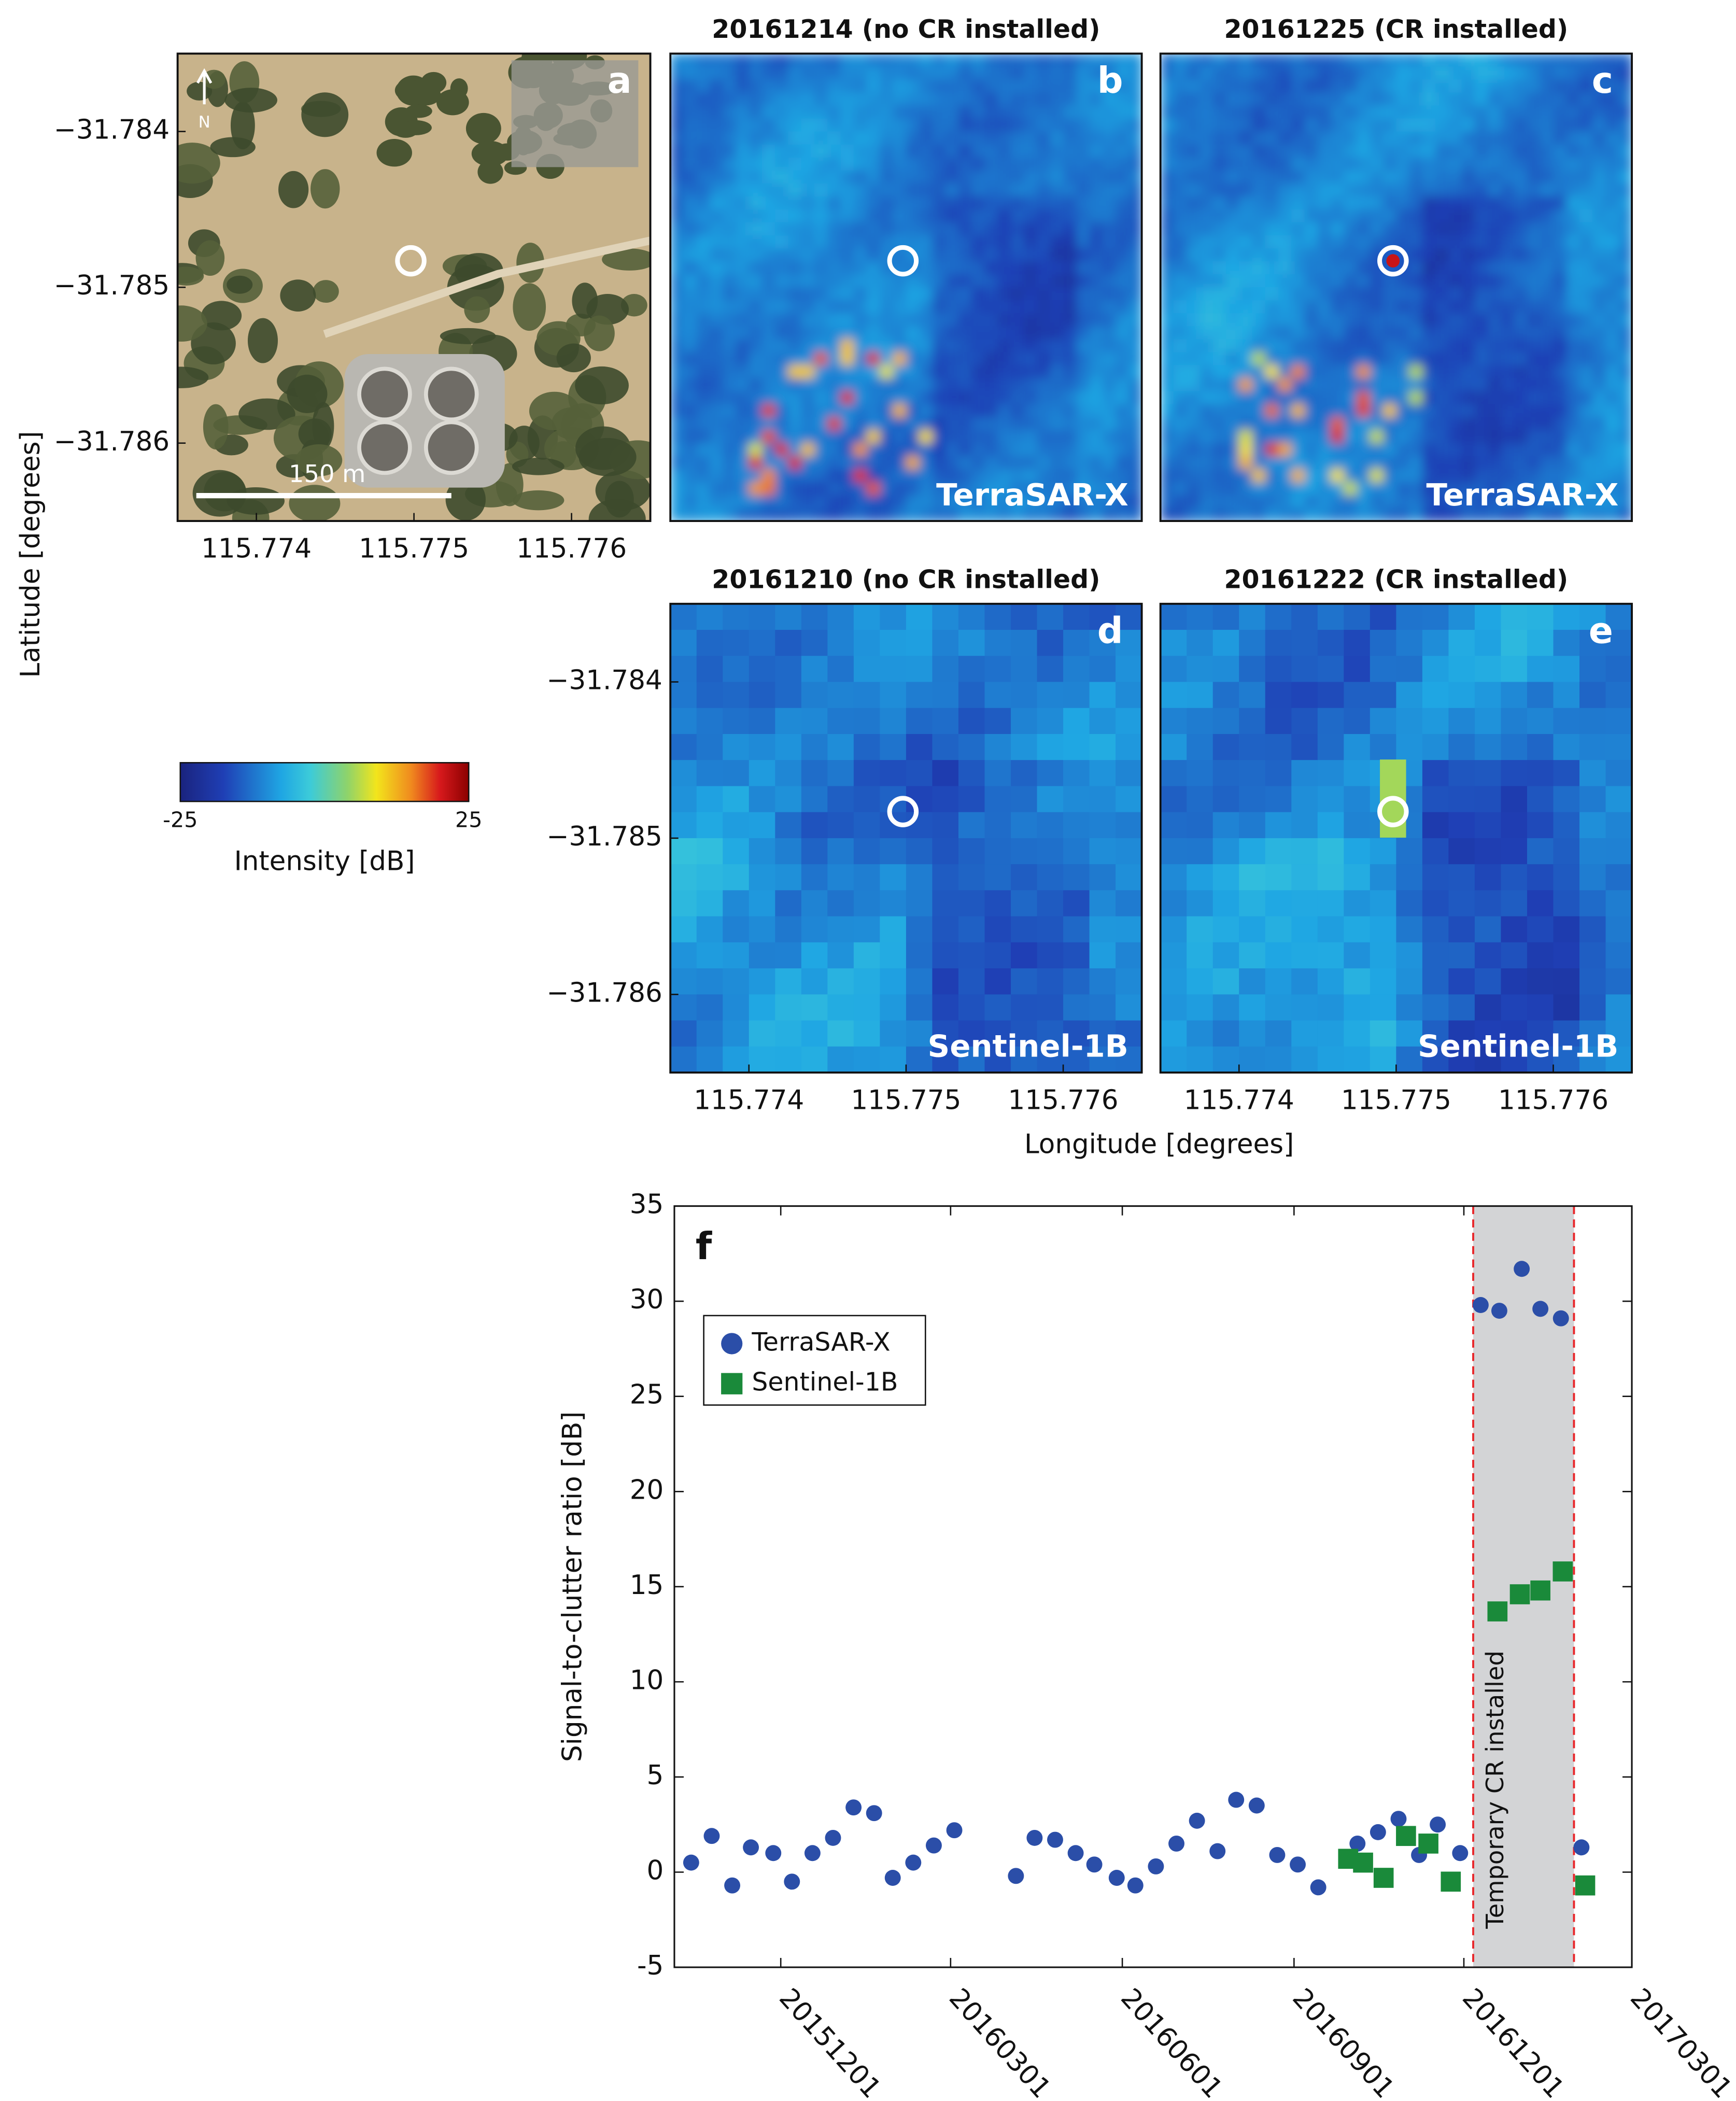 This screenshot has width=1736, height=2101. What do you see at coordinates (465, 499) in the screenshot?
I see `image-tree` at bounding box center [465, 499].